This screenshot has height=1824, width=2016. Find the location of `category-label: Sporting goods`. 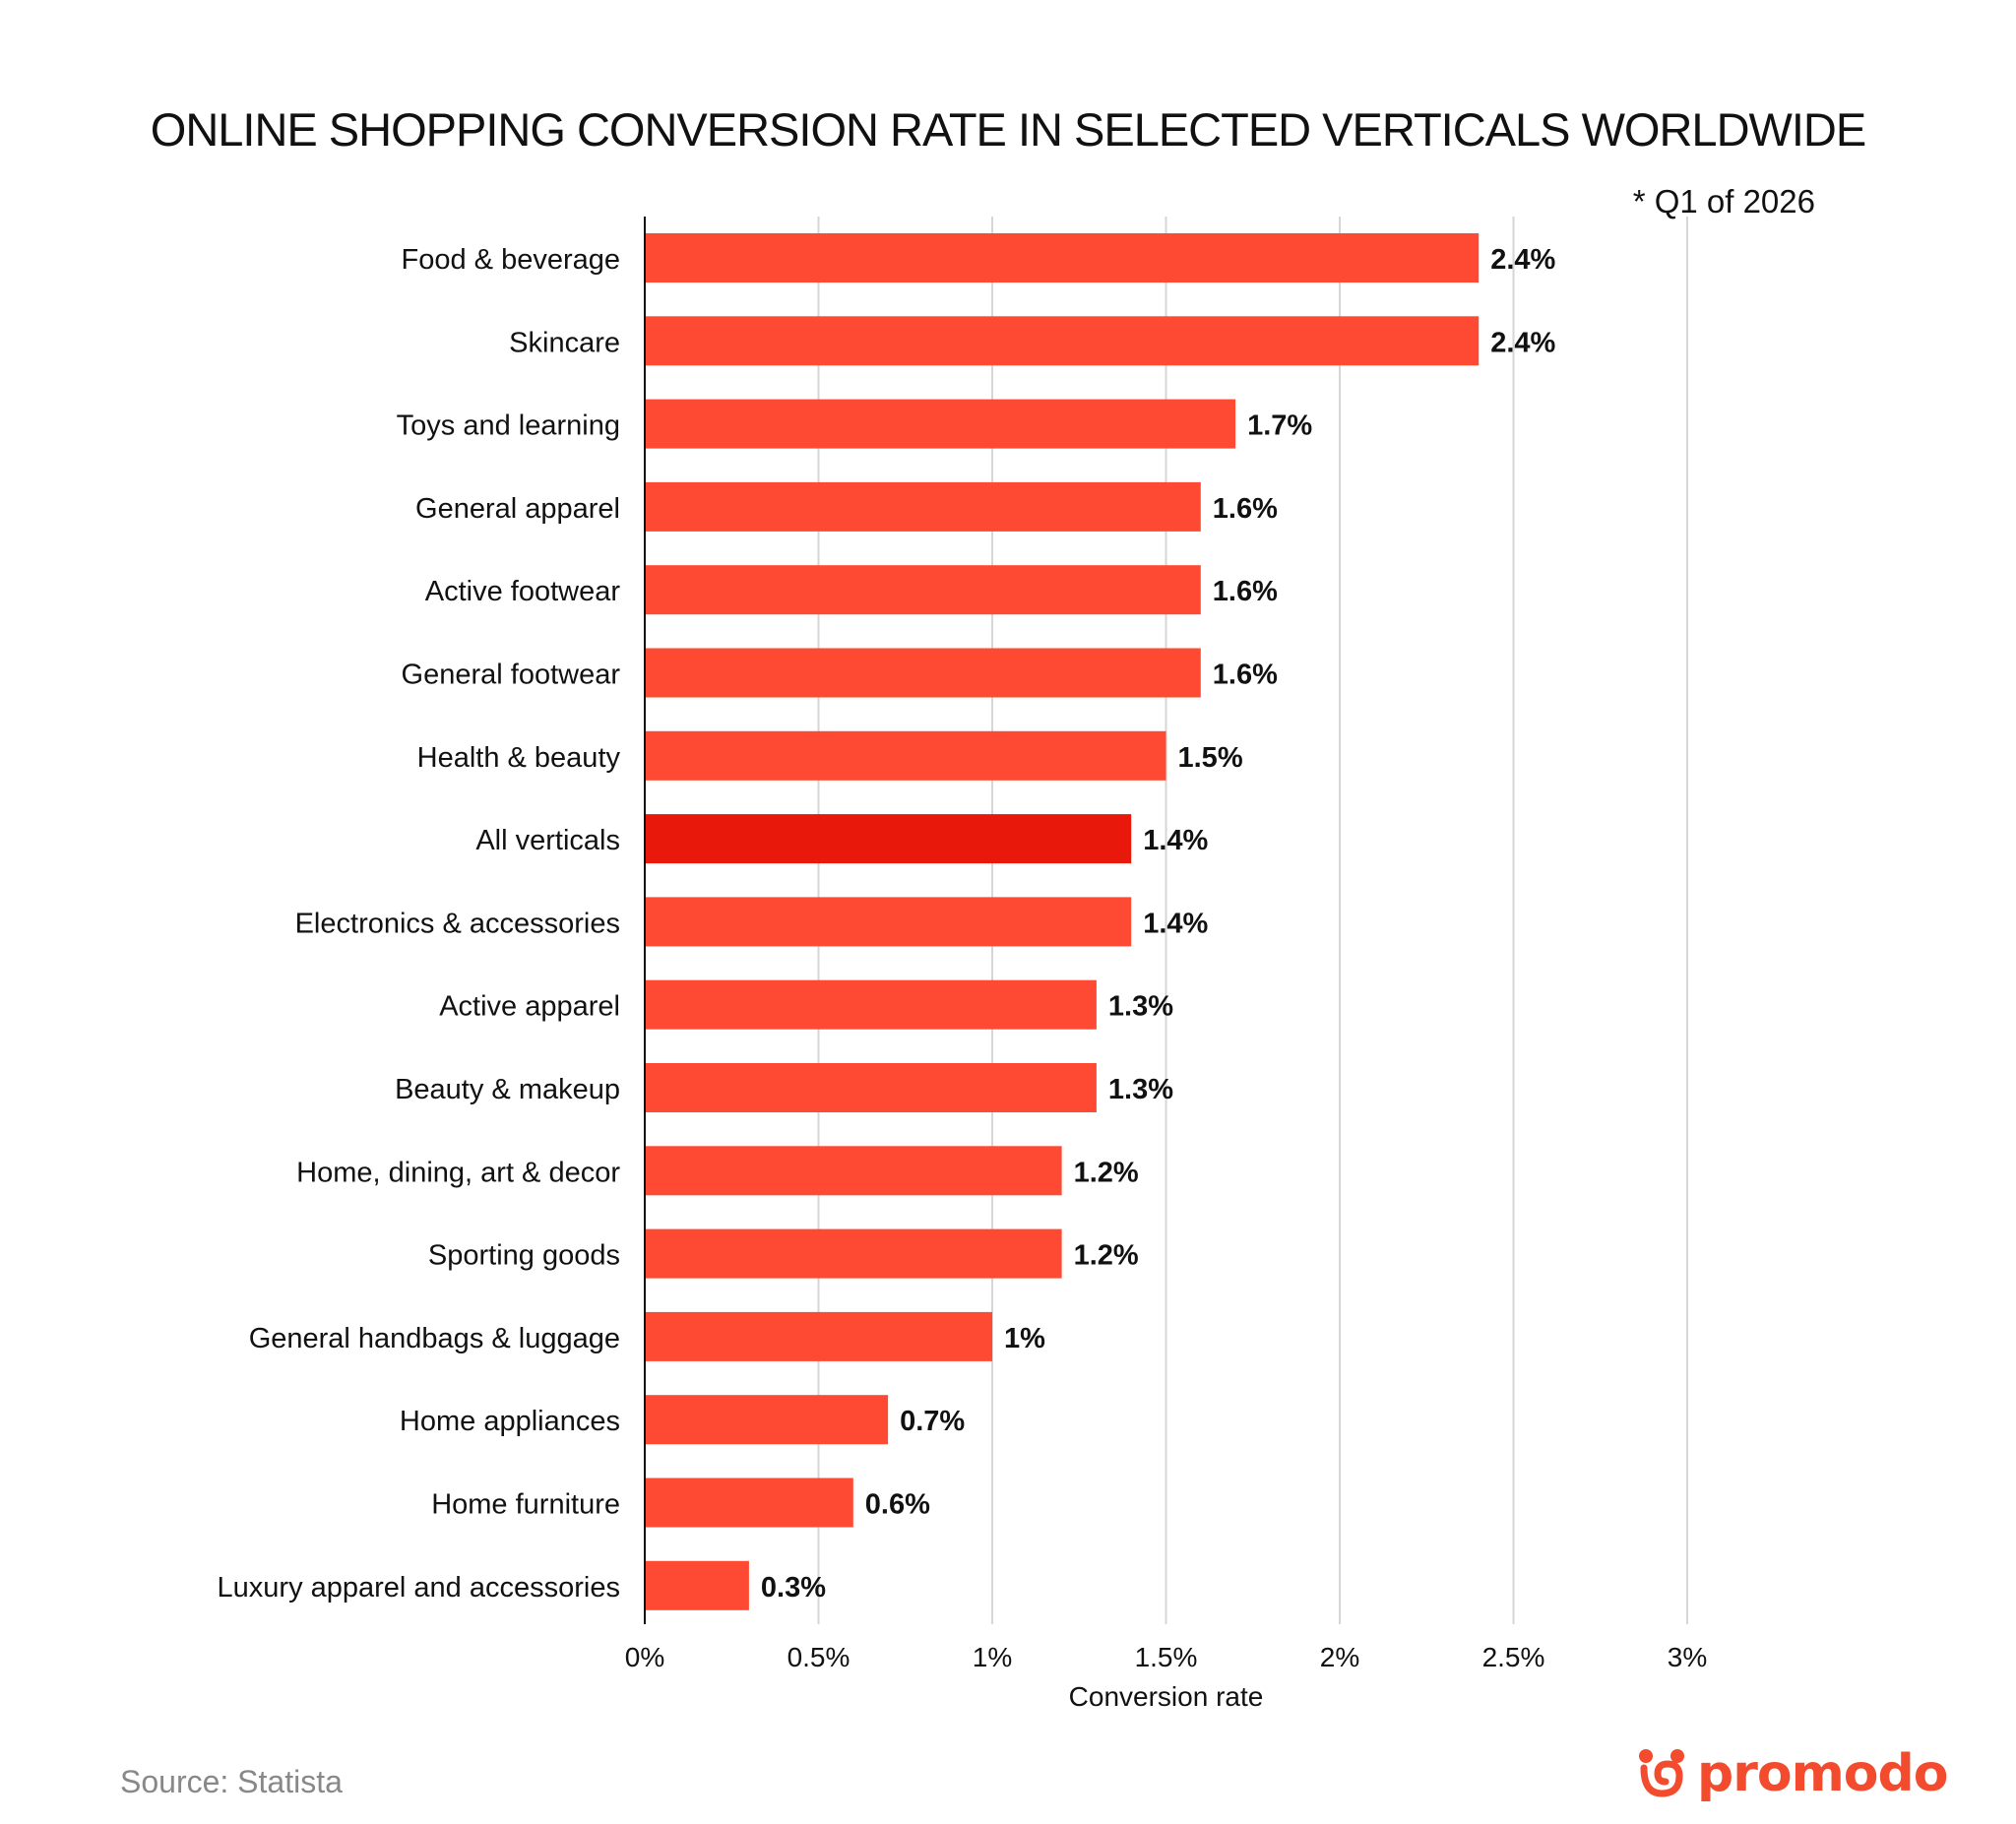

category-label: Sporting goods is located at coordinates (524, 1256).